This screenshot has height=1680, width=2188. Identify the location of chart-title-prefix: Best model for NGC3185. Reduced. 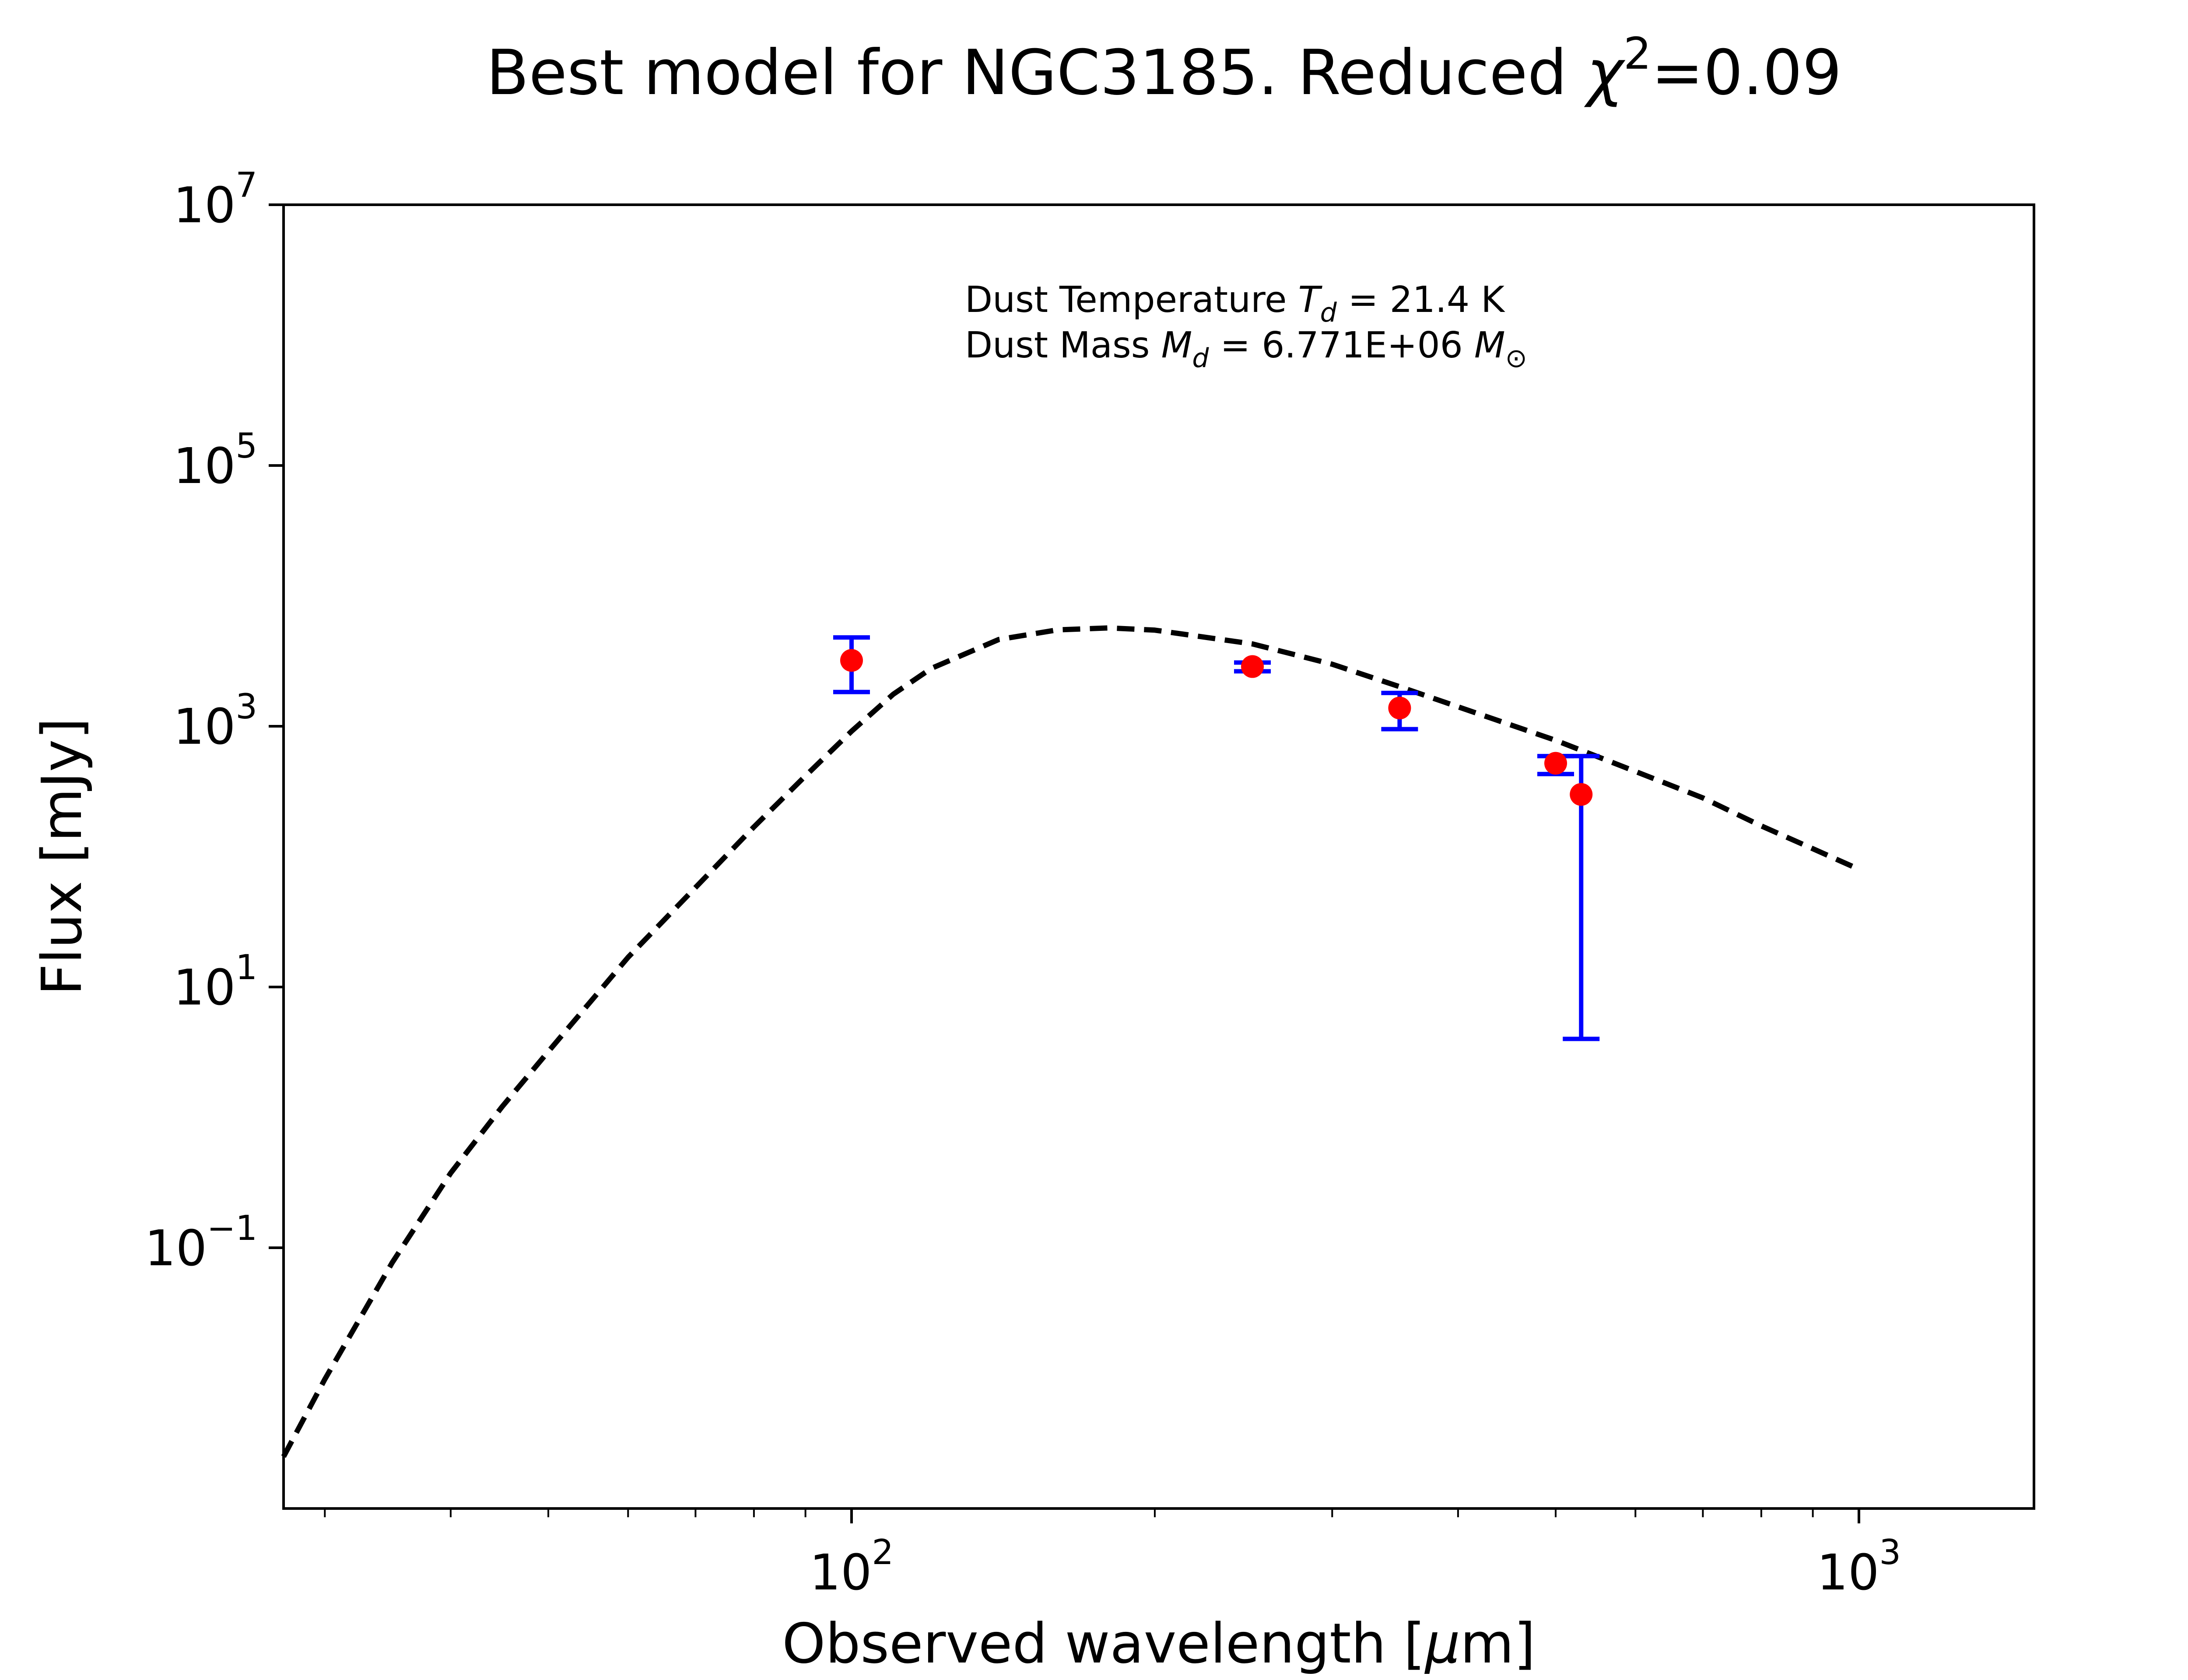
(1036, 73).